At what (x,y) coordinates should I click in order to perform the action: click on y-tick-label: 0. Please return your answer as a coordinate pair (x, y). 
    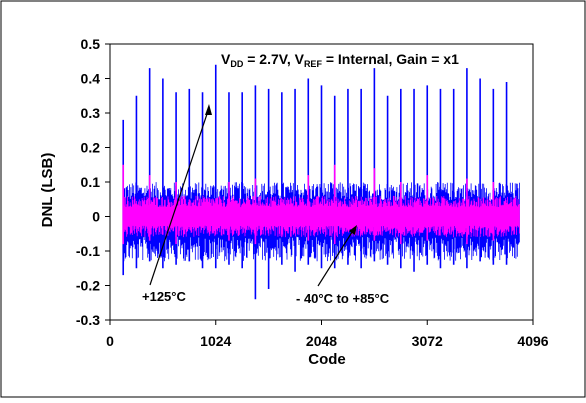
    Looking at the image, I should click on (96, 217).